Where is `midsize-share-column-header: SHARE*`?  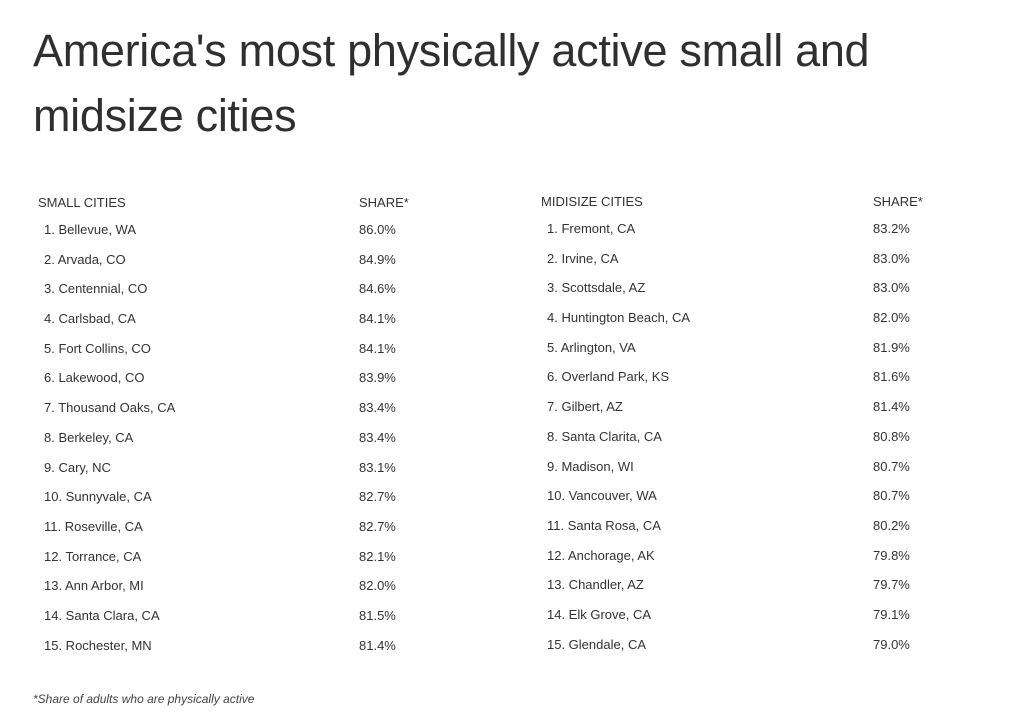
midsize-share-column-header: SHARE* is located at coordinates (898, 201).